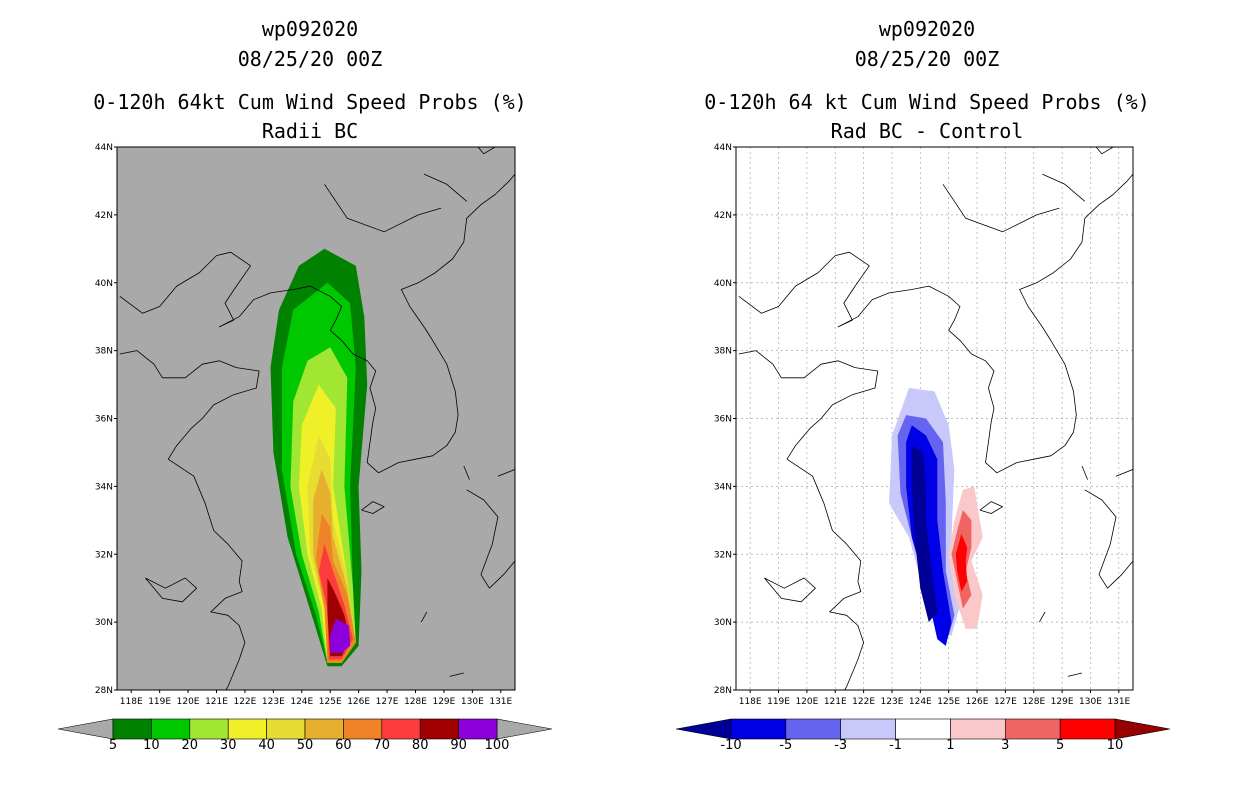 This screenshot has height=800, width=1236. What do you see at coordinates (723, 352) in the screenshot?
I see `y-tick-label: 38N` at bounding box center [723, 352].